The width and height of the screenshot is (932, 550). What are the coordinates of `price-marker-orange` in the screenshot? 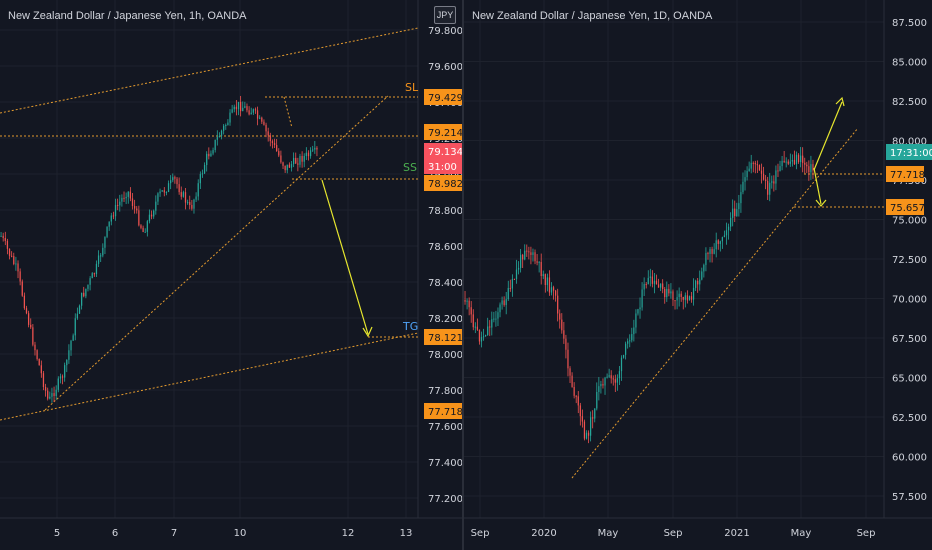 It's located at (443, 97).